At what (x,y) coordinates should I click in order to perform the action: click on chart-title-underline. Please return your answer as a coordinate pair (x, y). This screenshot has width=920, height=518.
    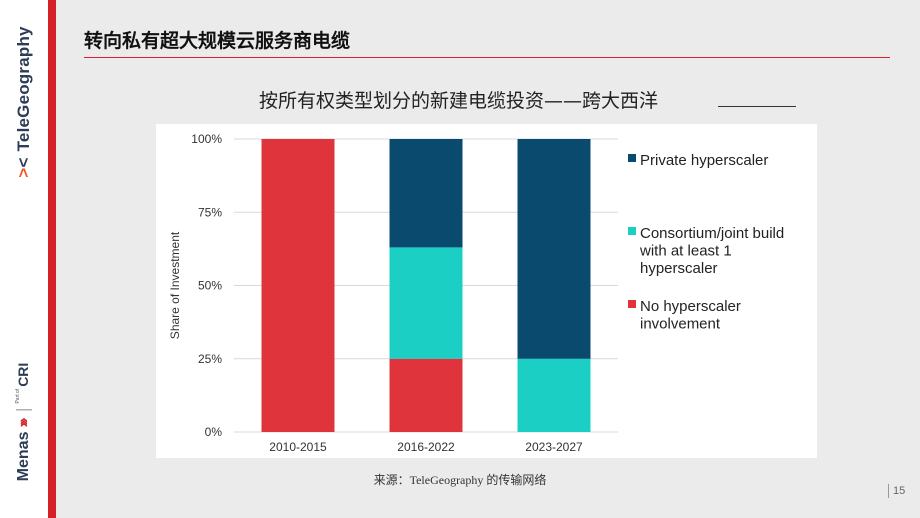
    Looking at the image, I should click on (757, 106).